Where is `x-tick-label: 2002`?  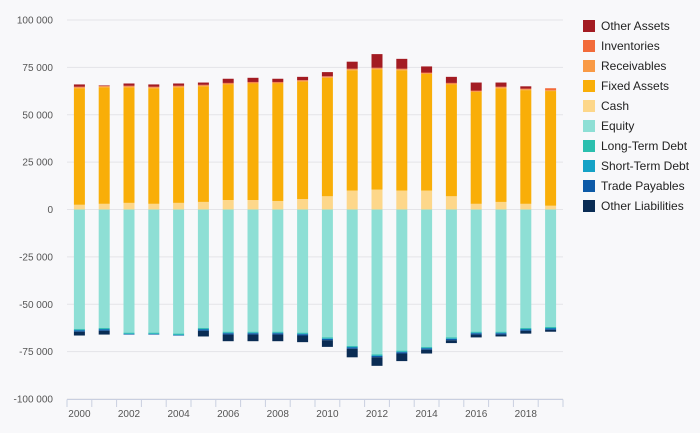 x-tick-label: 2002 is located at coordinates (129, 414).